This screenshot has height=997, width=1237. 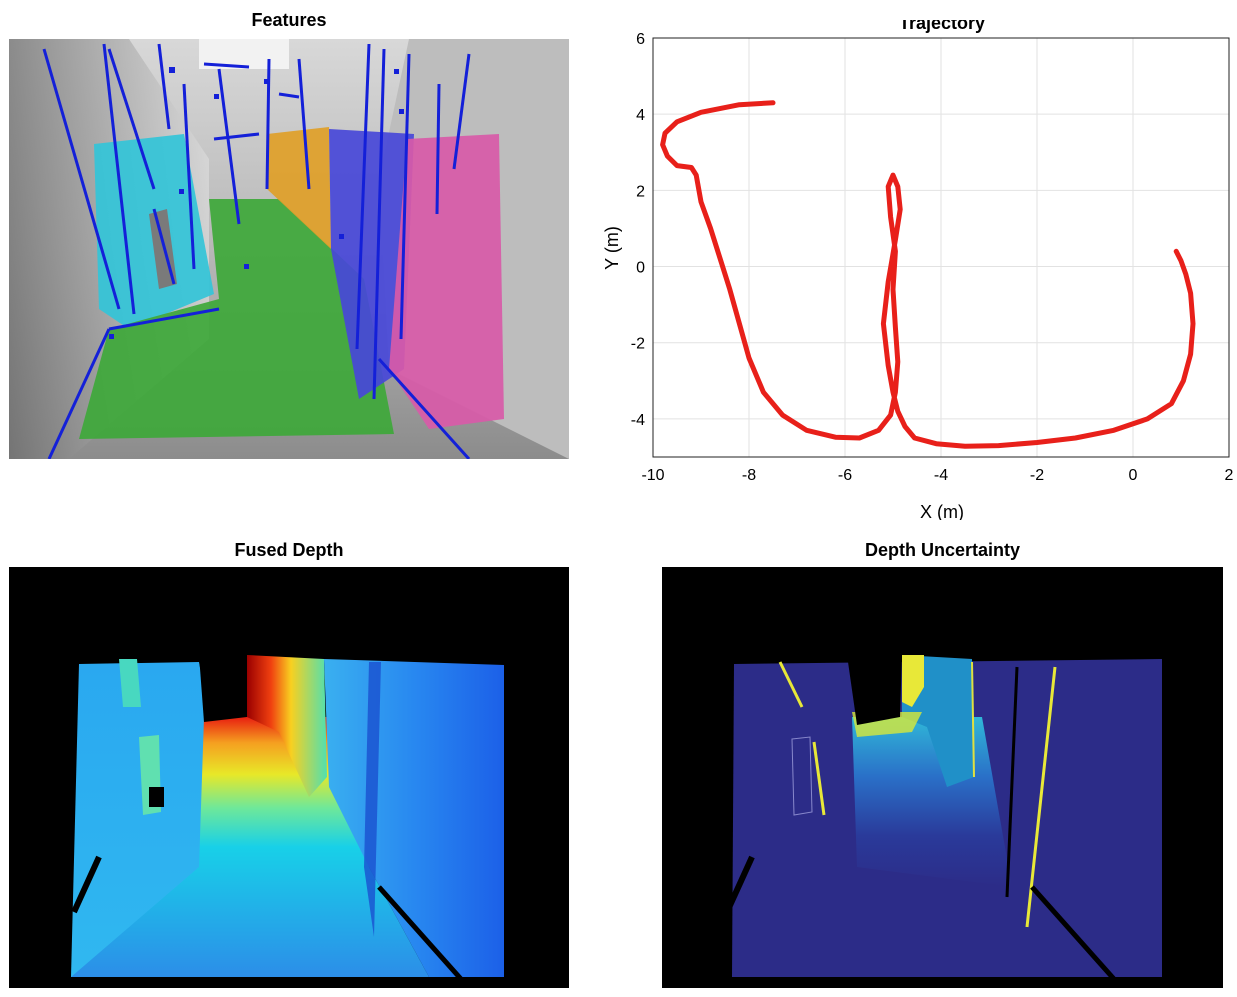 I want to click on fused-depth-title: Fused Depth, so click(x=289, y=550).